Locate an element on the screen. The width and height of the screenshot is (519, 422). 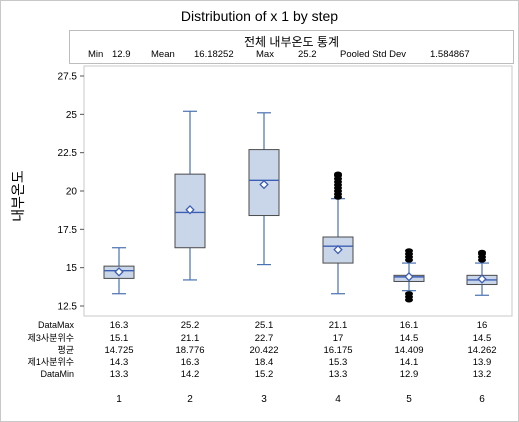
x-tick-label: 6 is located at coordinates (482, 399).